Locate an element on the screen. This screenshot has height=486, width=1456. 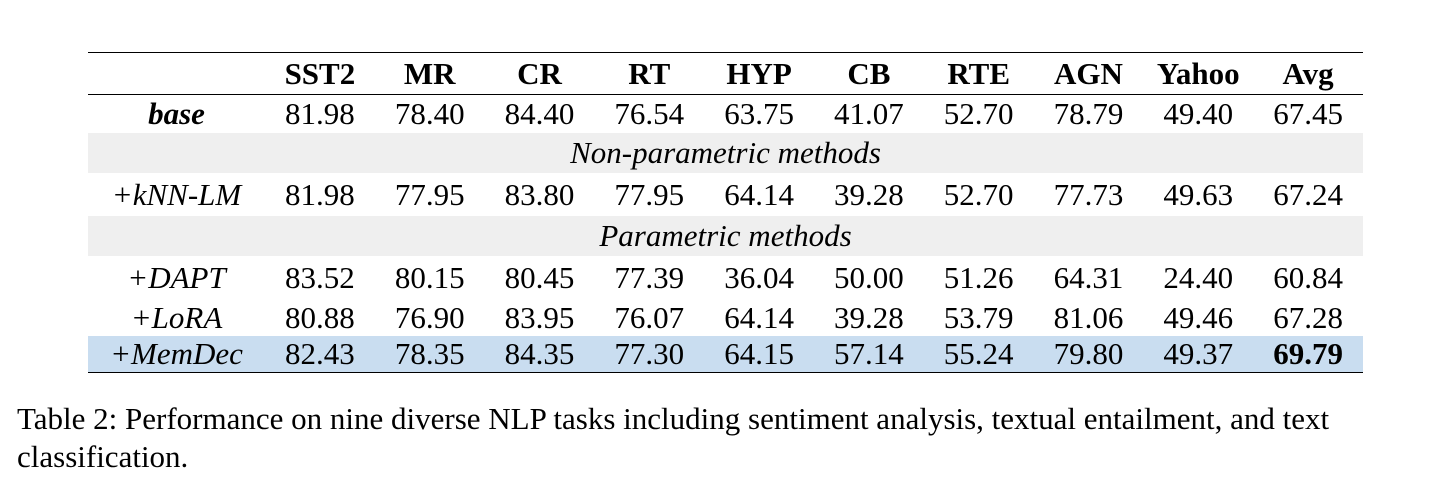
table-cell: 36.04 is located at coordinates (759, 277).